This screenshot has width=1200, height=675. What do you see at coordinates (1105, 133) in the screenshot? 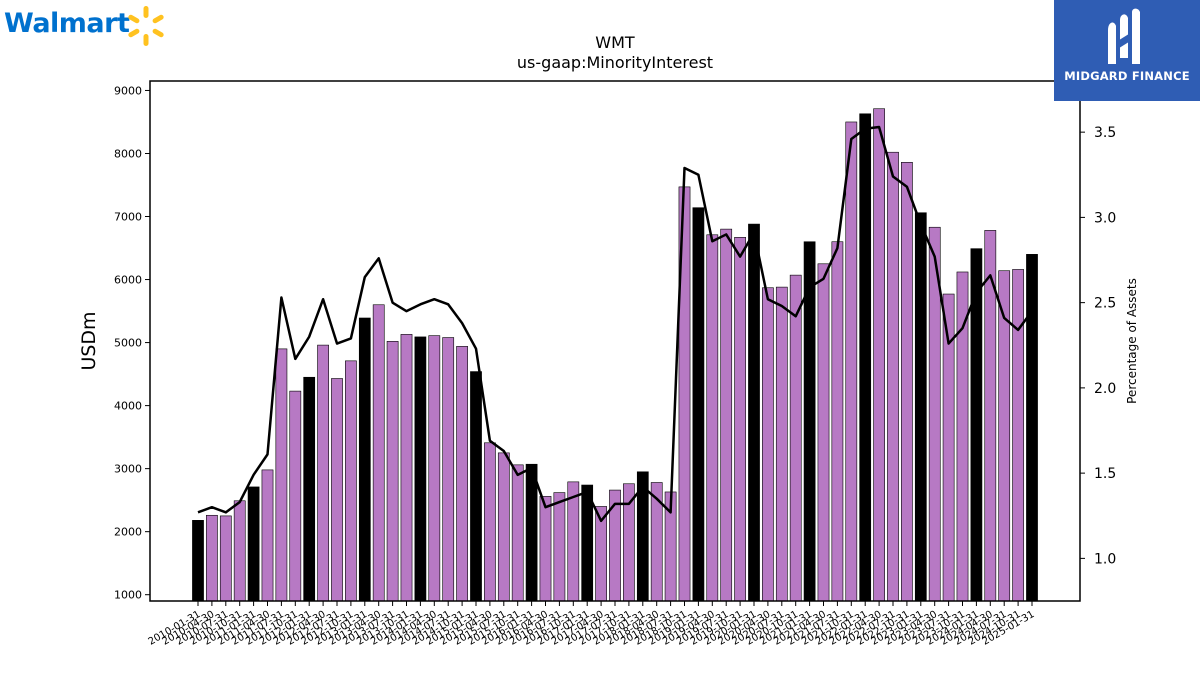
I see `y2-tick-label: 3.5` at bounding box center [1105, 133].